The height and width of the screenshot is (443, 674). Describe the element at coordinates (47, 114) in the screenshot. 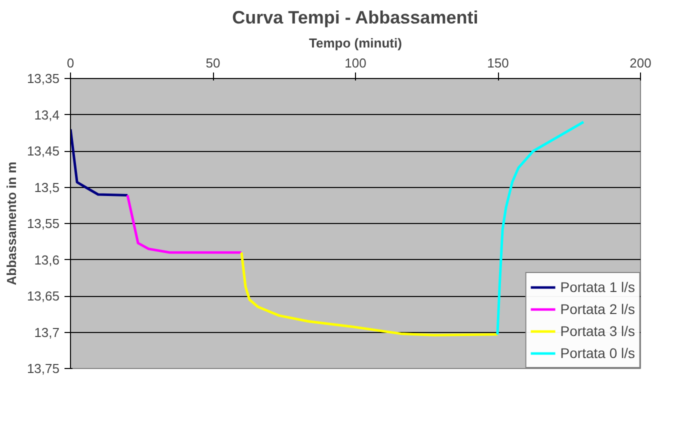

I see `y-tick-label: 13,4` at that location.